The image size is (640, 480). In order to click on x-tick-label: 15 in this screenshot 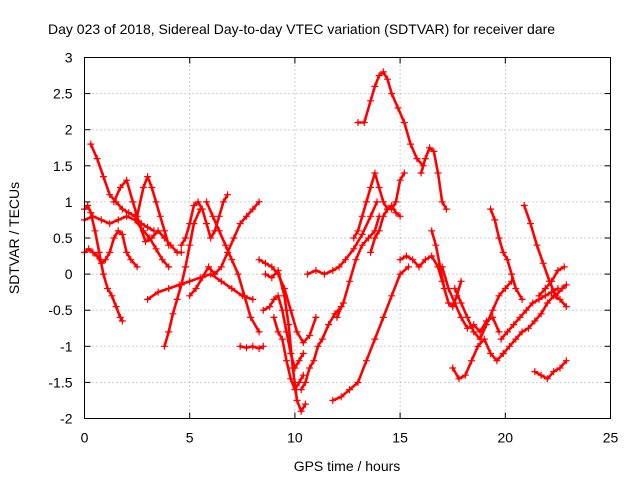, I will do `click(400, 438)`.